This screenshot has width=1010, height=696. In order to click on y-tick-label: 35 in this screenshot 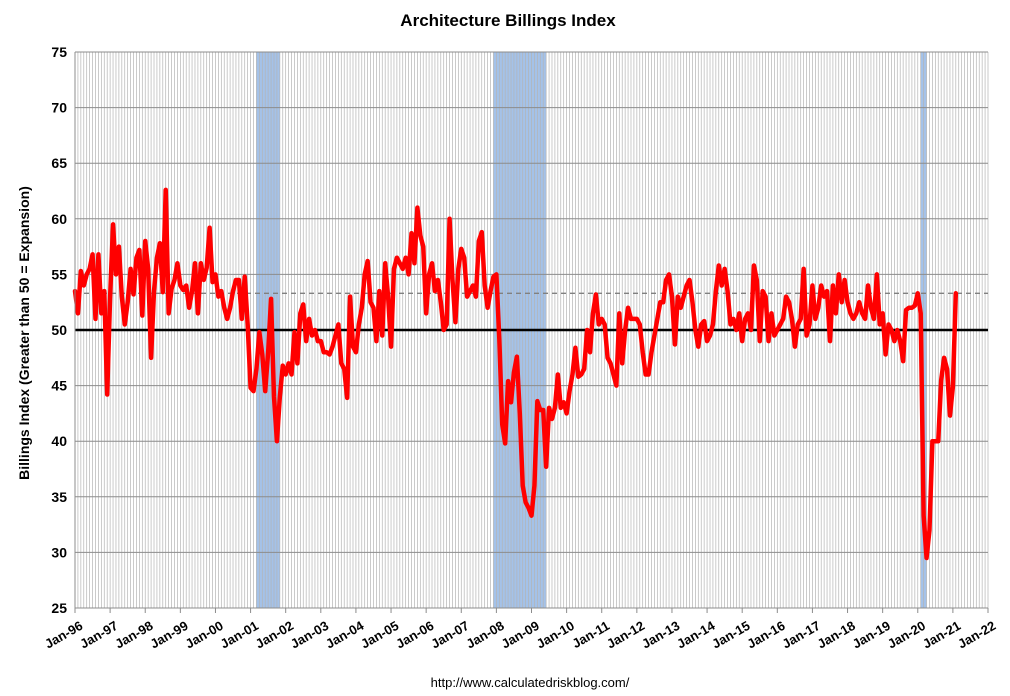, I will do `click(59, 497)`.